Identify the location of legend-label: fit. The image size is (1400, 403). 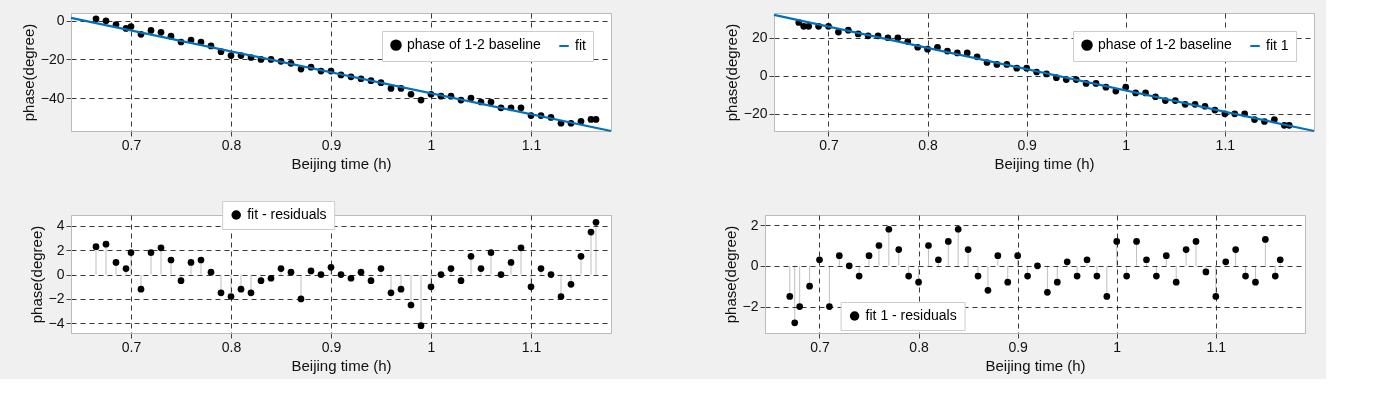
(580, 45).